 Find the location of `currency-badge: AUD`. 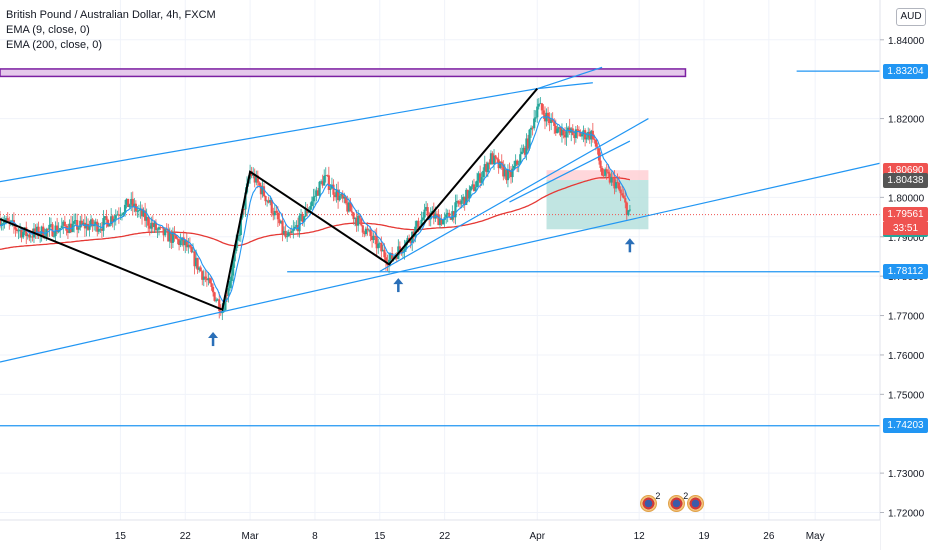

currency-badge: AUD is located at coordinates (911, 17).